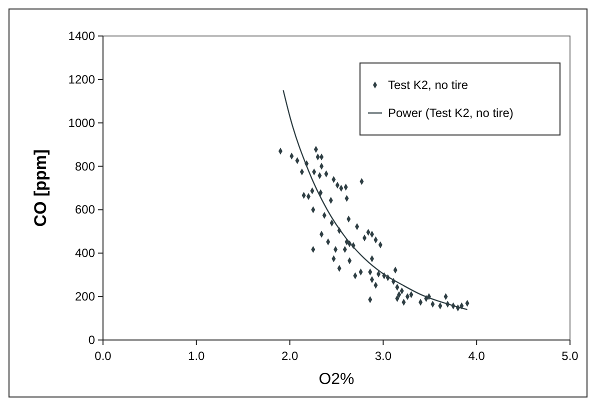 Image resolution: width=592 pixels, height=403 pixels. What do you see at coordinates (197, 356) in the screenshot?
I see `x-tick-label: 1.0` at bounding box center [197, 356].